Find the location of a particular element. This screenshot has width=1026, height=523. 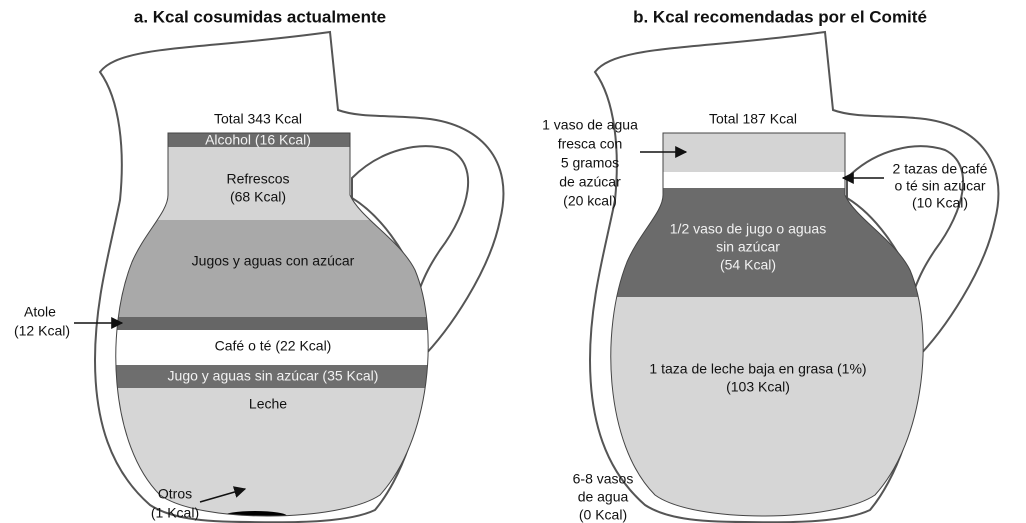

section-label: Alcohol (16 Kcal) is located at coordinates (258, 140).